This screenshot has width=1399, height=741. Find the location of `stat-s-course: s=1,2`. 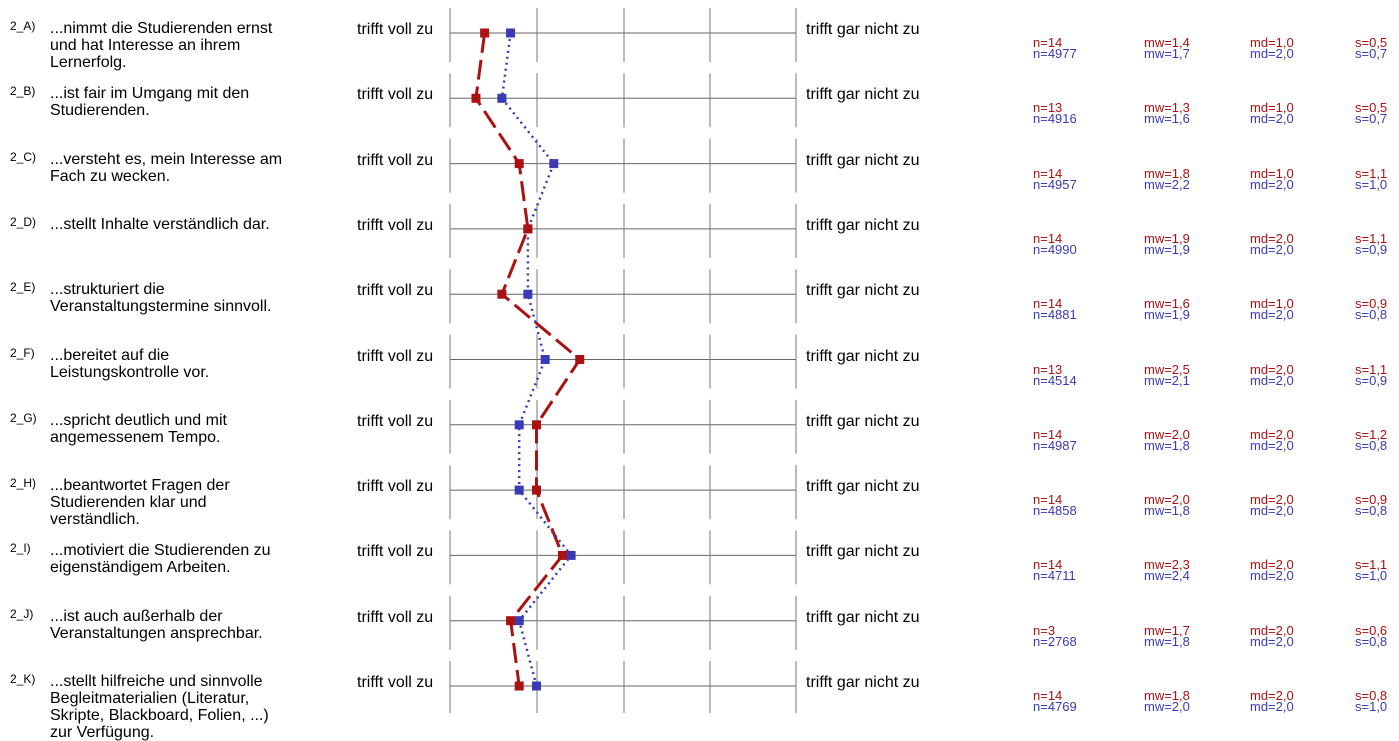

stat-s-course: s=1,2 is located at coordinates (1371, 434).